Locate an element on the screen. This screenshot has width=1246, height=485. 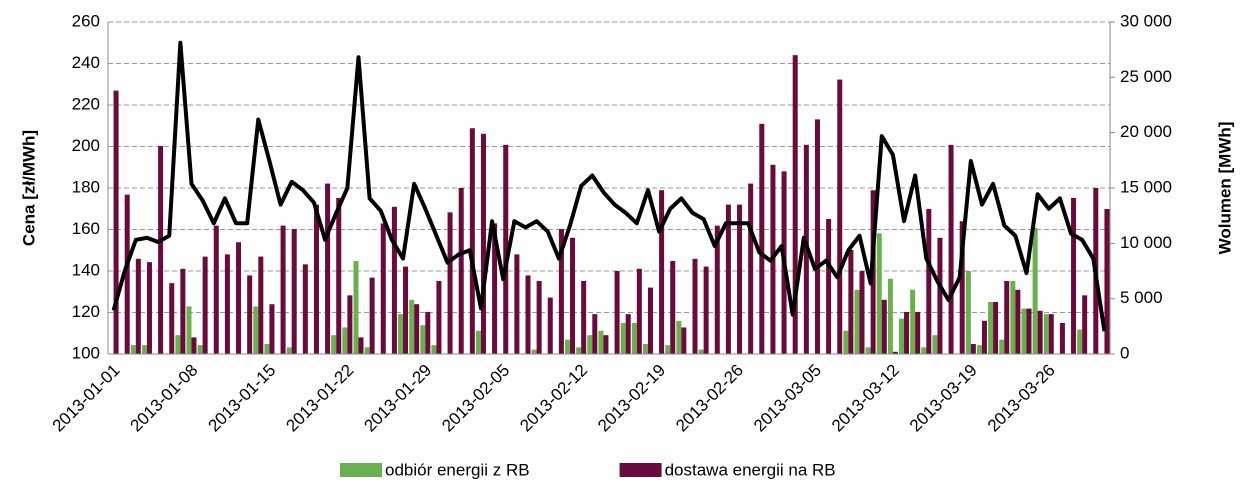
y-tick-label: 180 is located at coordinates (86, 186).